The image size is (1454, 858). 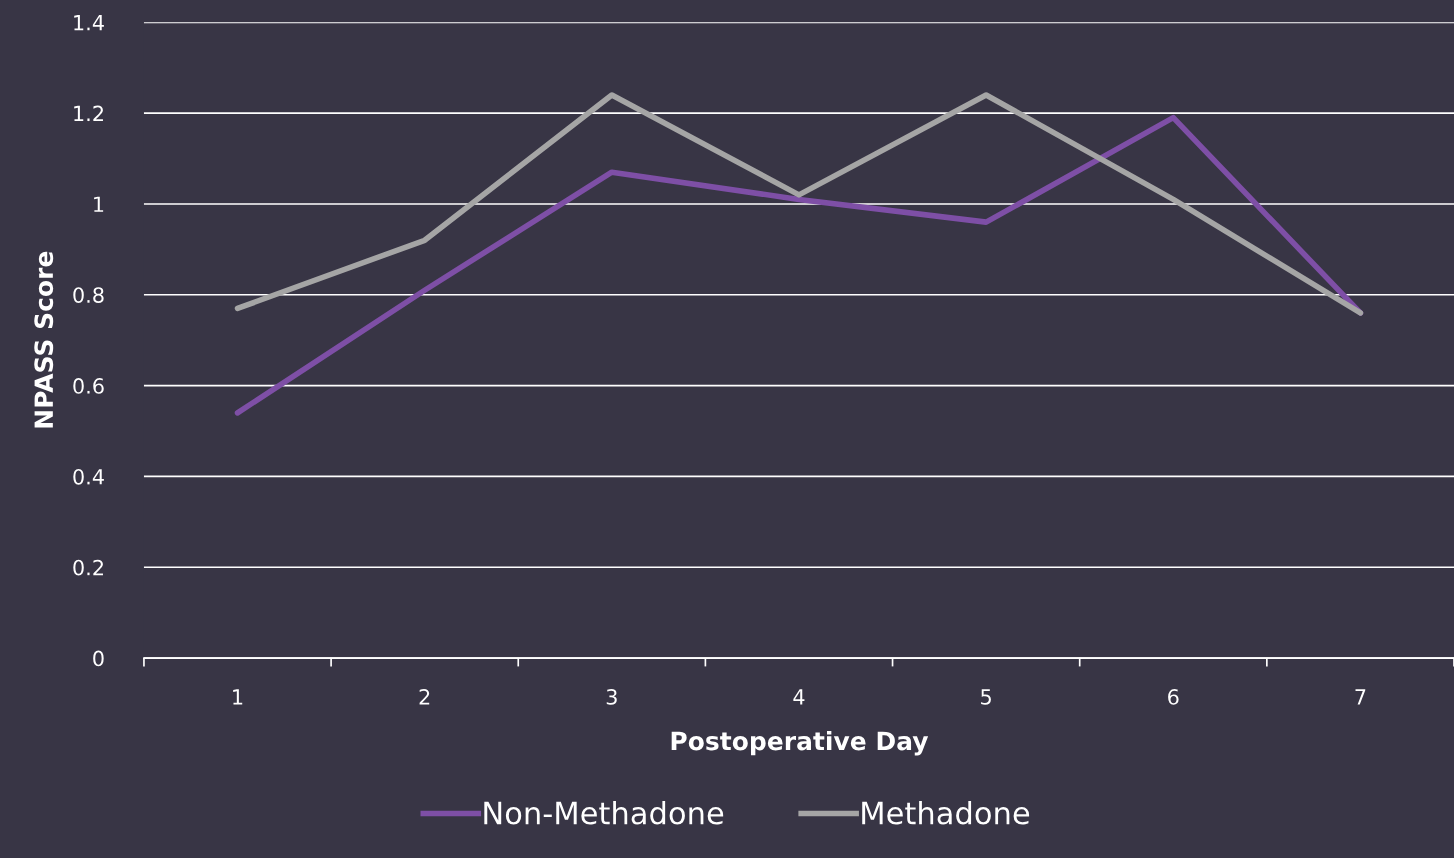 I want to click on x-tick-label: 5, so click(x=986, y=697).